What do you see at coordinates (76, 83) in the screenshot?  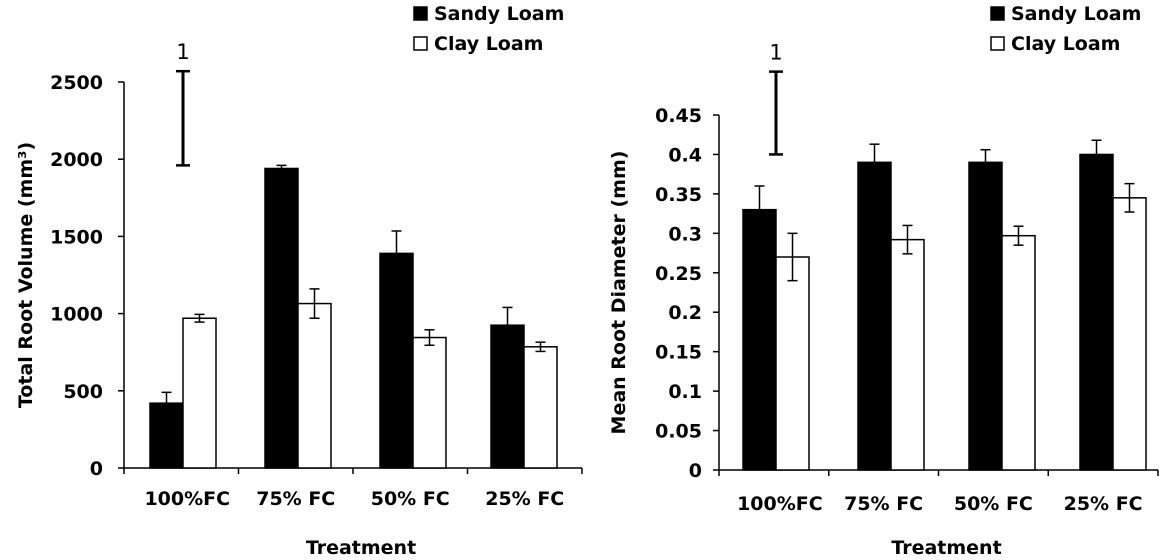 I see `y-tick-label: 2500` at bounding box center [76, 83].